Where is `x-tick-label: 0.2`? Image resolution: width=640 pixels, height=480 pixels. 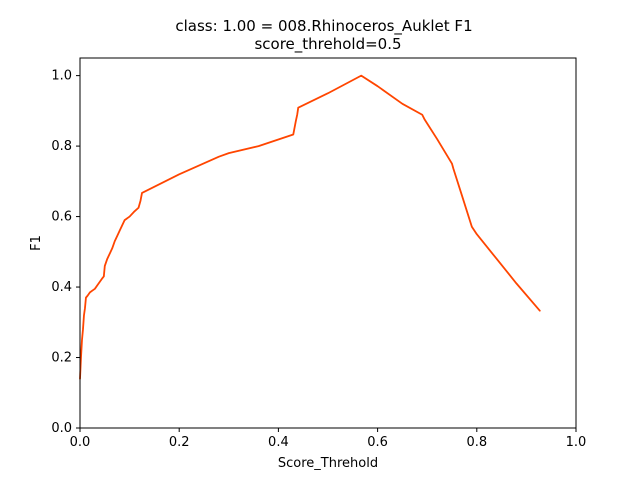 x-tick-label: 0.2 is located at coordinates (179, 442).